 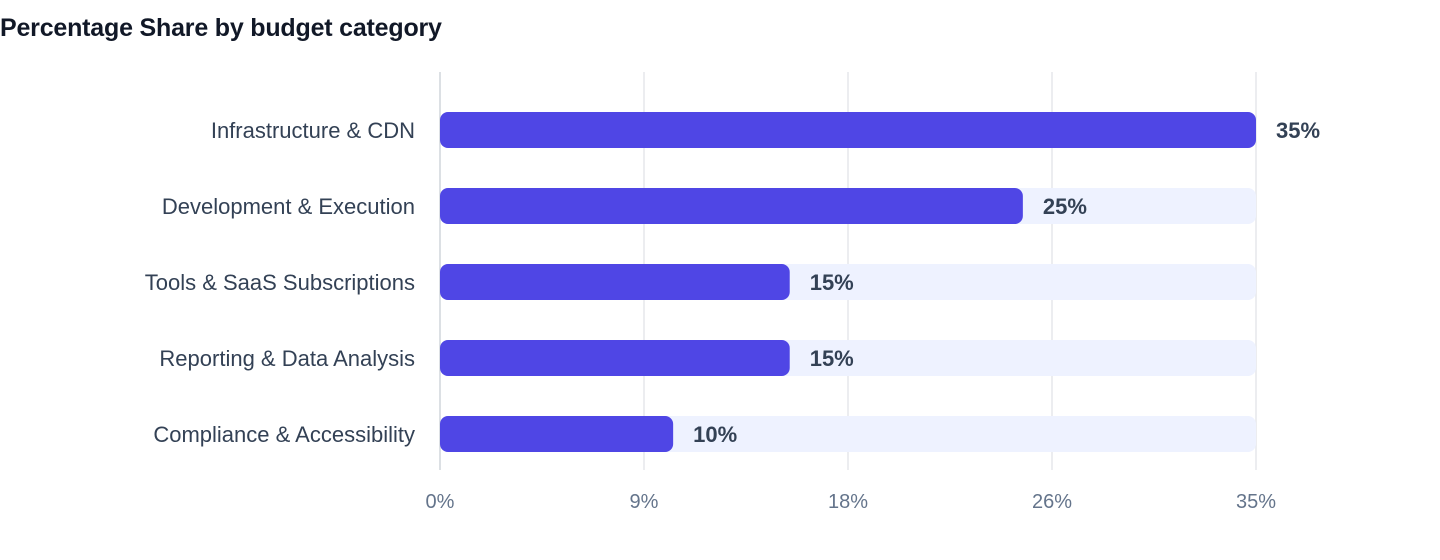 What do you see at coordinates (1052, 502) in the screenshot?
I see `x-tick-label: 26%` at bounding box center [1052, 502].